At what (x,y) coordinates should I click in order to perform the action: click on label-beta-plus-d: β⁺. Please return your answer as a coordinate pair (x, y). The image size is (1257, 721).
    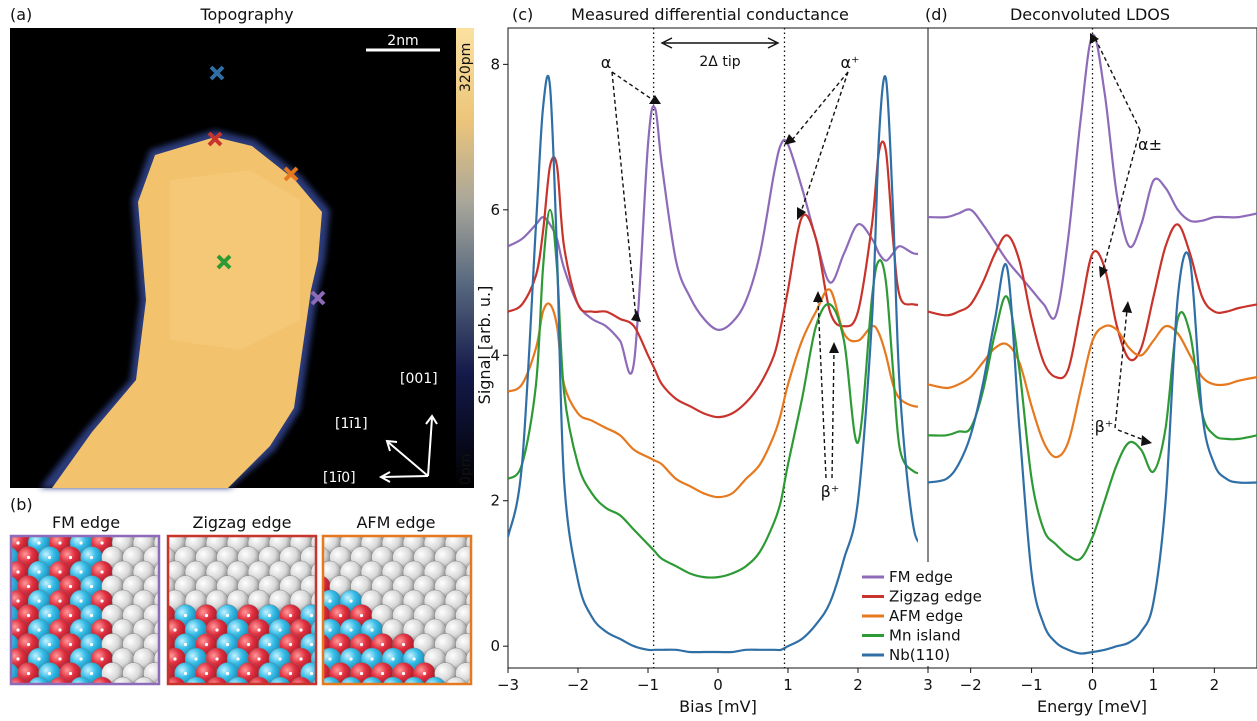
    Looking at the image, I should click on (1104, 426).